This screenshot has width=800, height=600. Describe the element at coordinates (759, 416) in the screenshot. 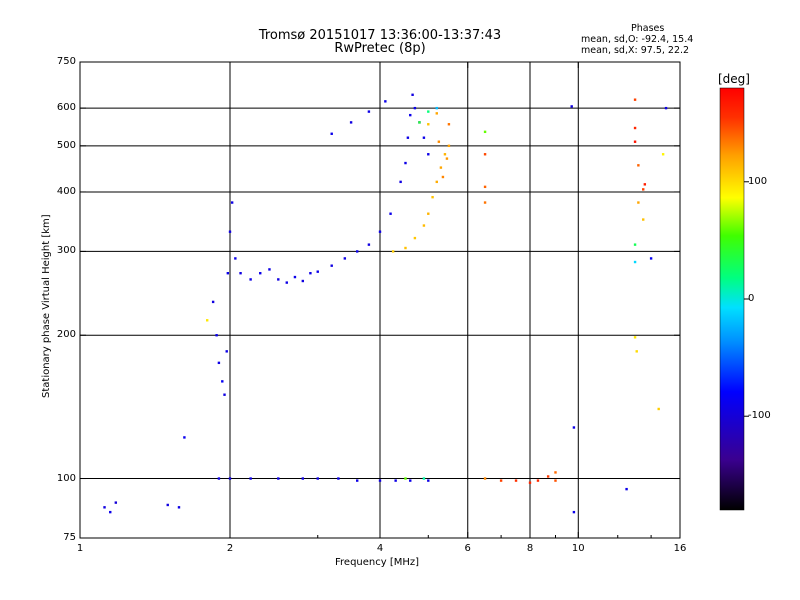

I see `colorbar-tick-label: -100` at that location.